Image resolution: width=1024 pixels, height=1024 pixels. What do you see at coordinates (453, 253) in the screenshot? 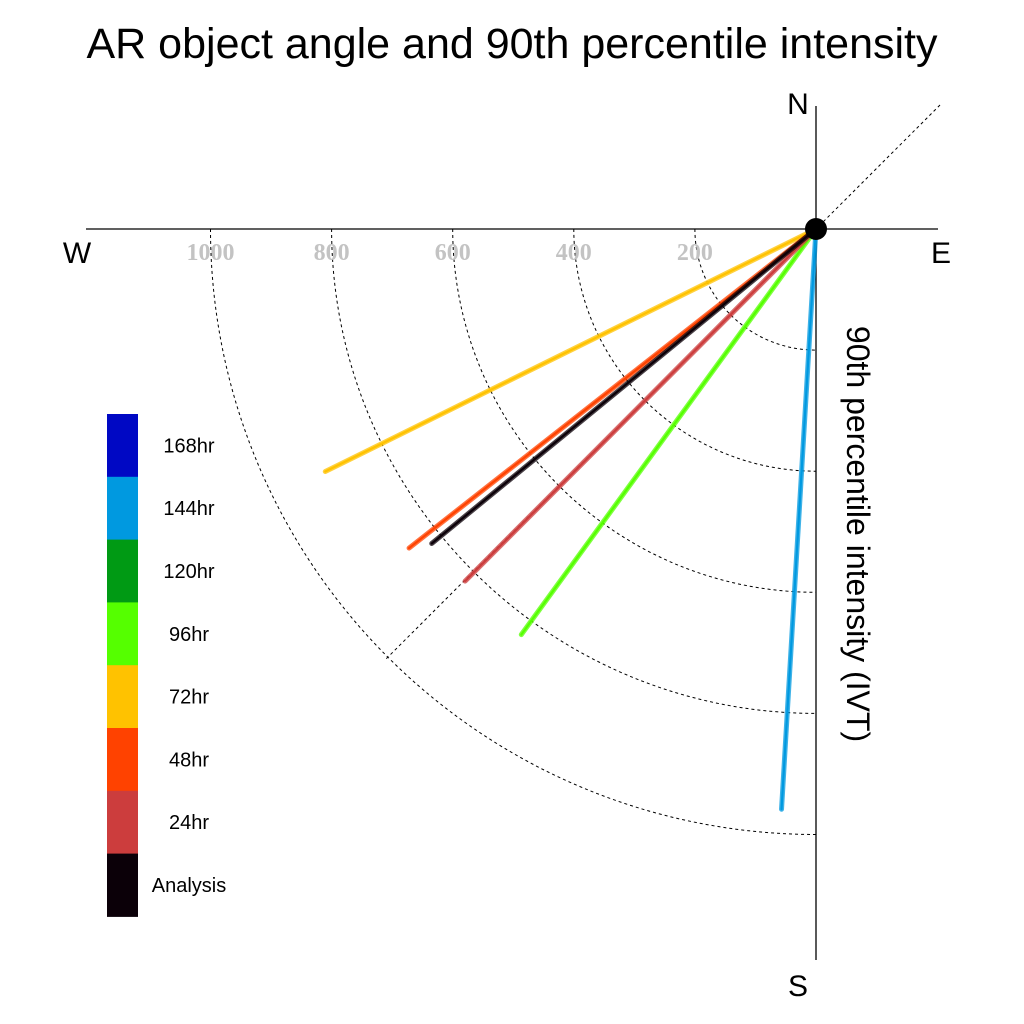
I see `ring-label-600: 600` at bounding box center [453, 253].